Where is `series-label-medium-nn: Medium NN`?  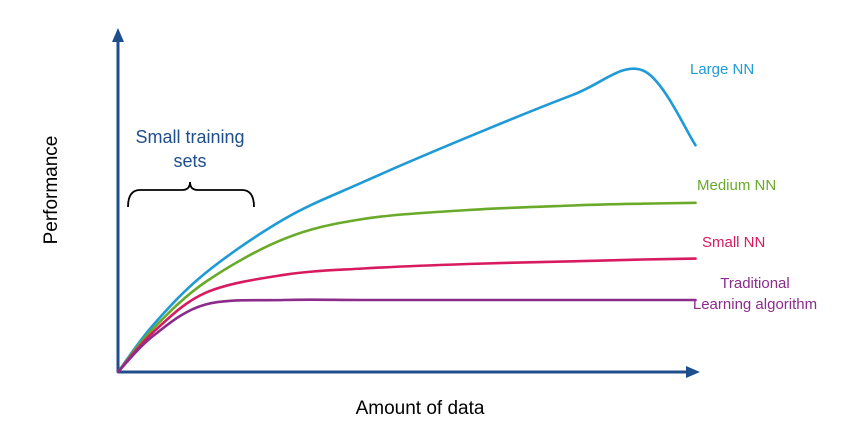 series-label-medium-nn: Medium NN is located at coordinates (736, 185).